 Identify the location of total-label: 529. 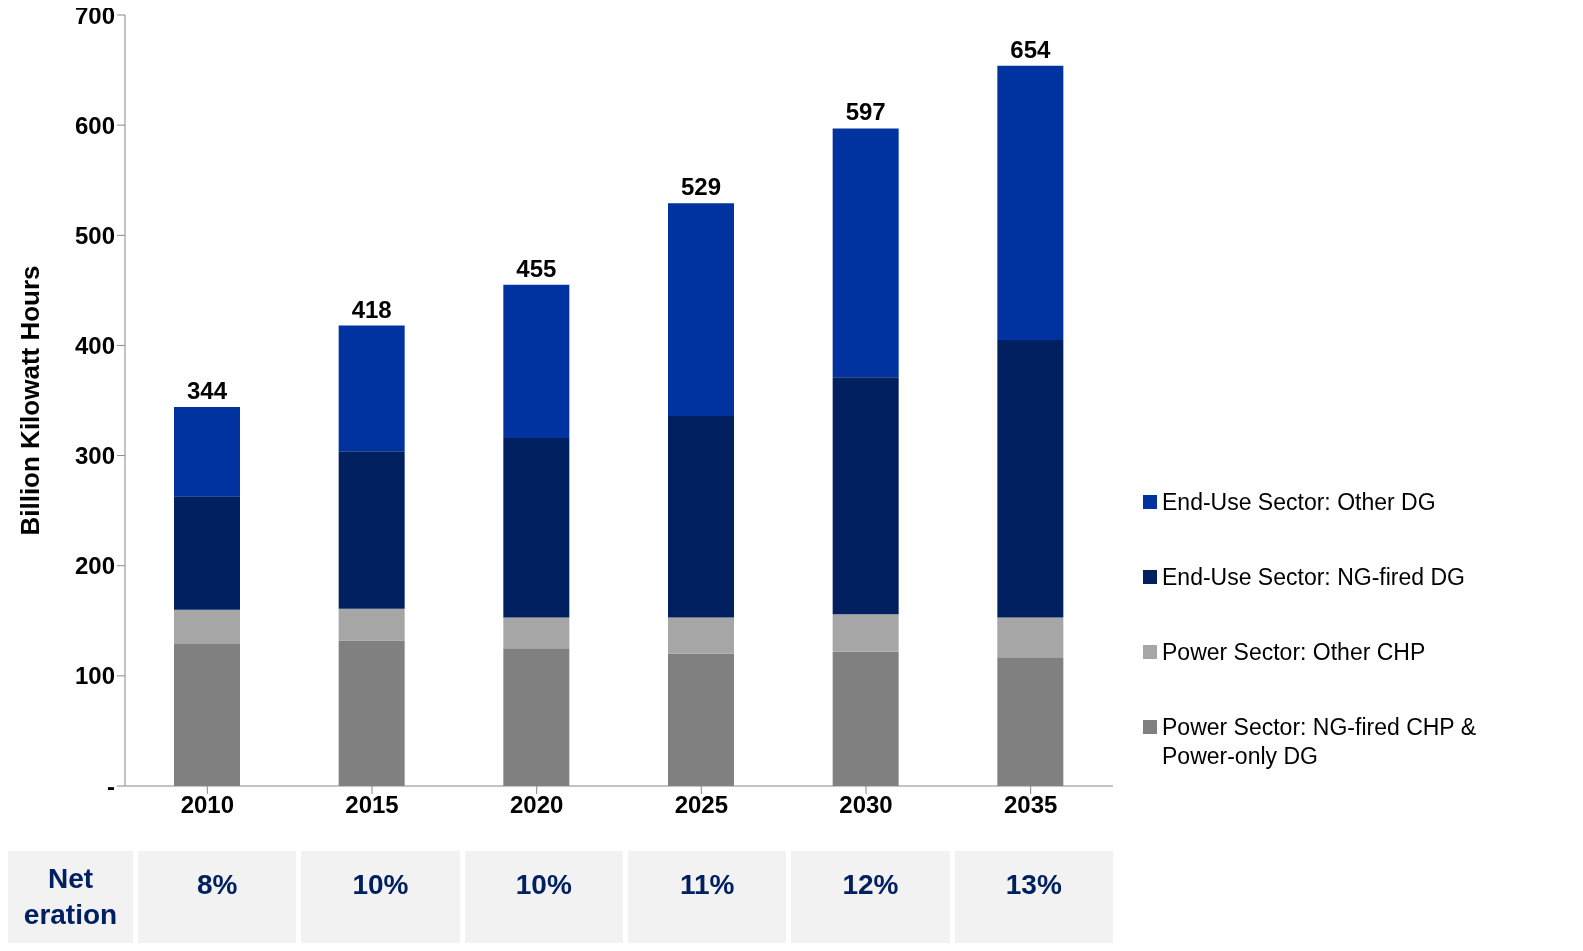
(701, 187).